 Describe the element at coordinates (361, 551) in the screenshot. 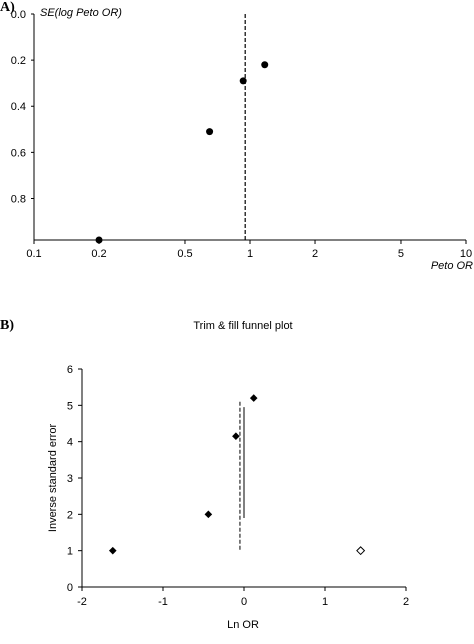

I see `plot-b-imputed-point` at that location.